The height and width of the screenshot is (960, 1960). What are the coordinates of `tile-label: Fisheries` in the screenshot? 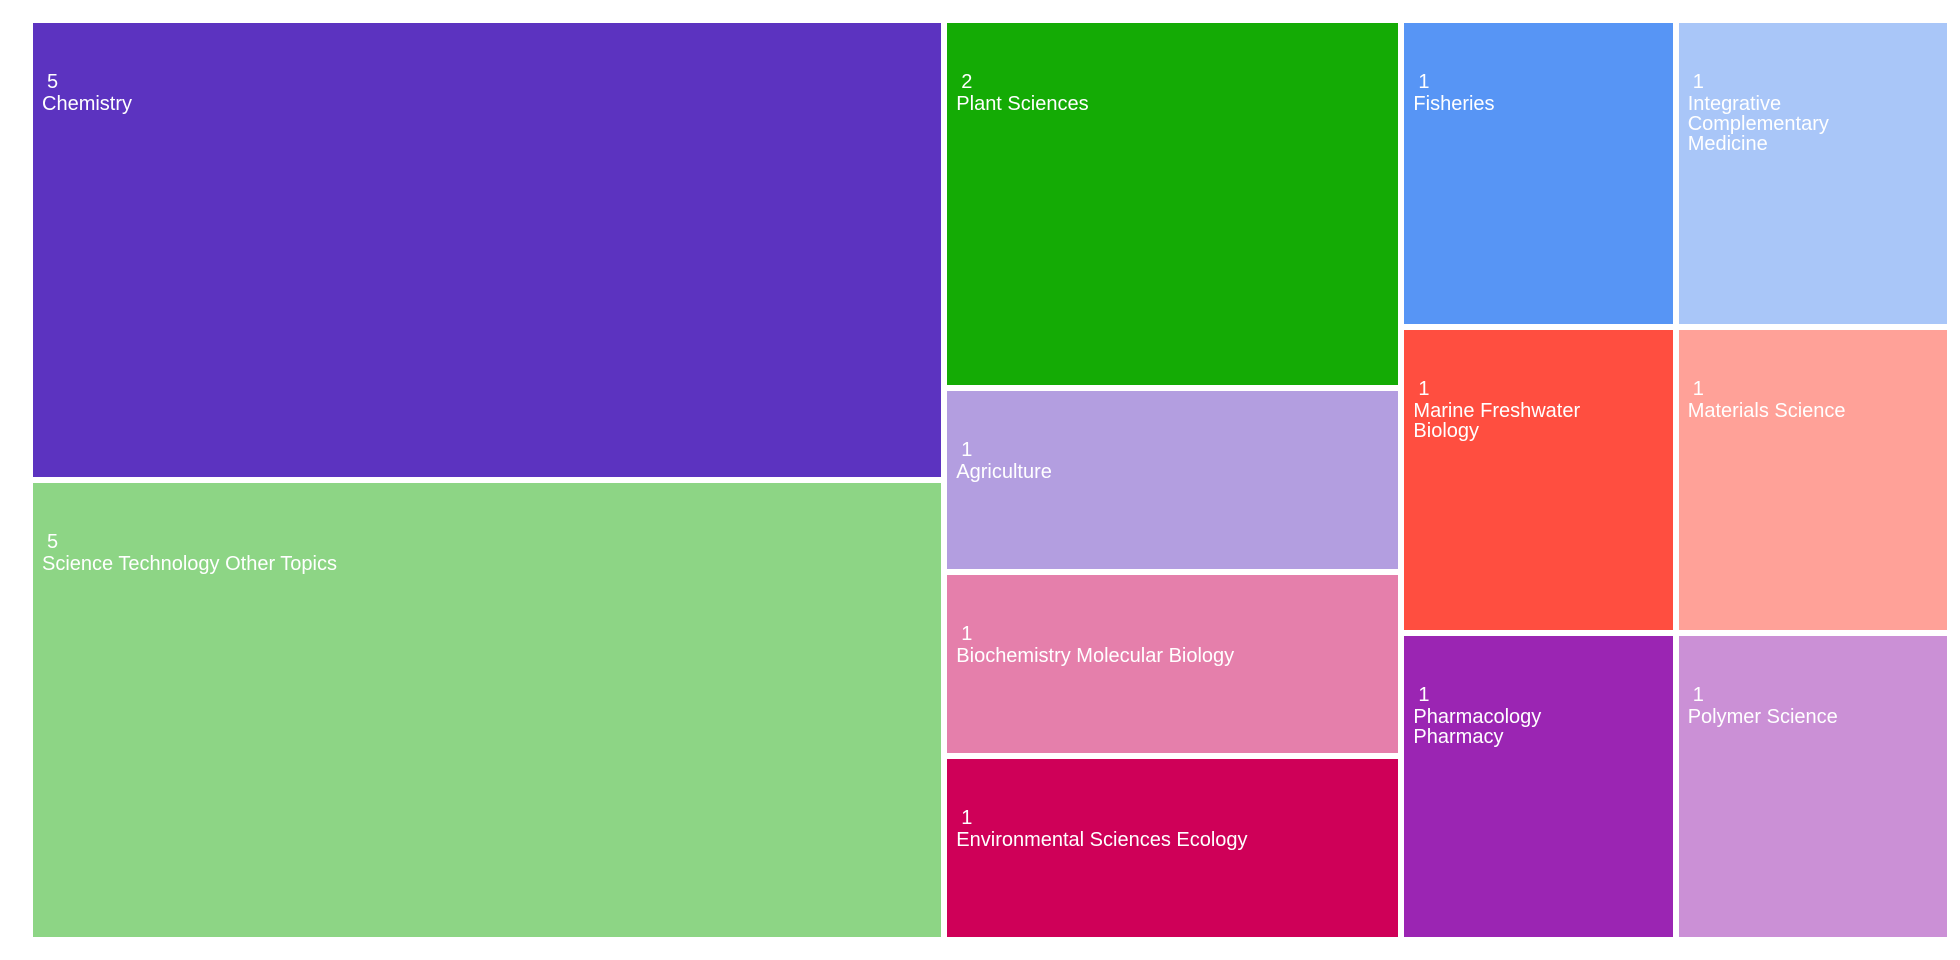 It's located at (1454, 104).